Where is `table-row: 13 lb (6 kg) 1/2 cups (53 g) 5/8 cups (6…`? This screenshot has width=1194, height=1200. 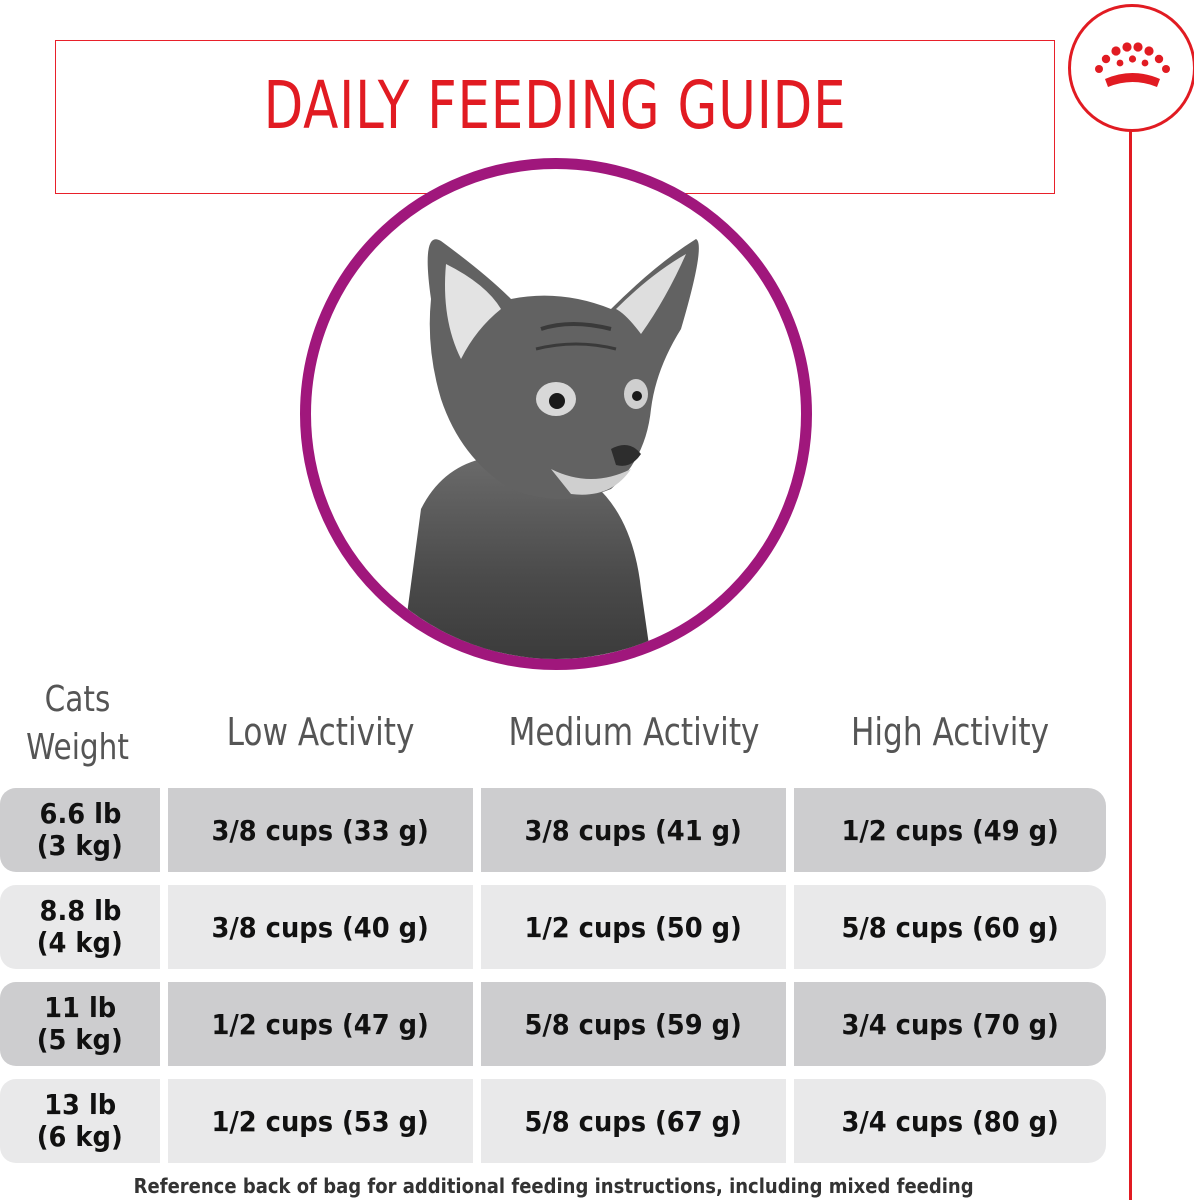
table-row: 13 lb (6 kg) 1/2 cups (53 g) 5/8 cups (6… is located at coordinates (554, 1121).